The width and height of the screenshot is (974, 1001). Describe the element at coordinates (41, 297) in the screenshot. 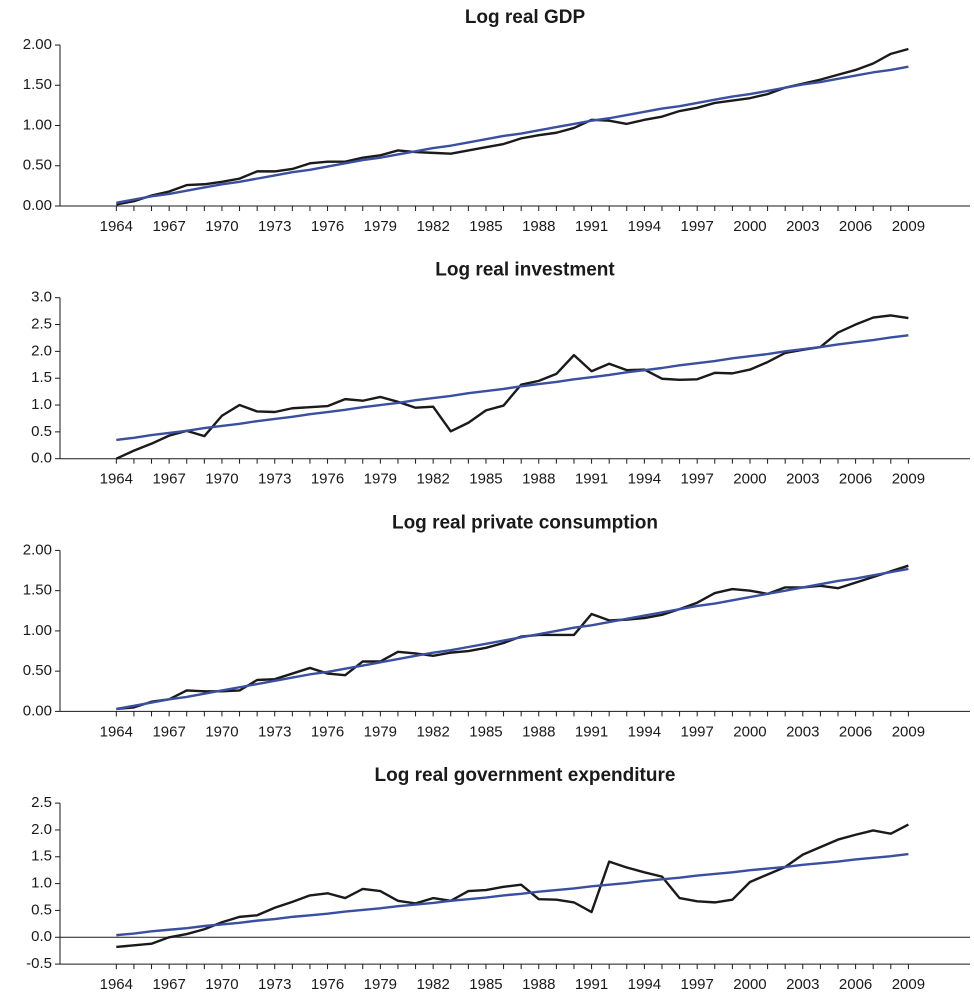

I see `y-tick-label: 3.0` at that location.